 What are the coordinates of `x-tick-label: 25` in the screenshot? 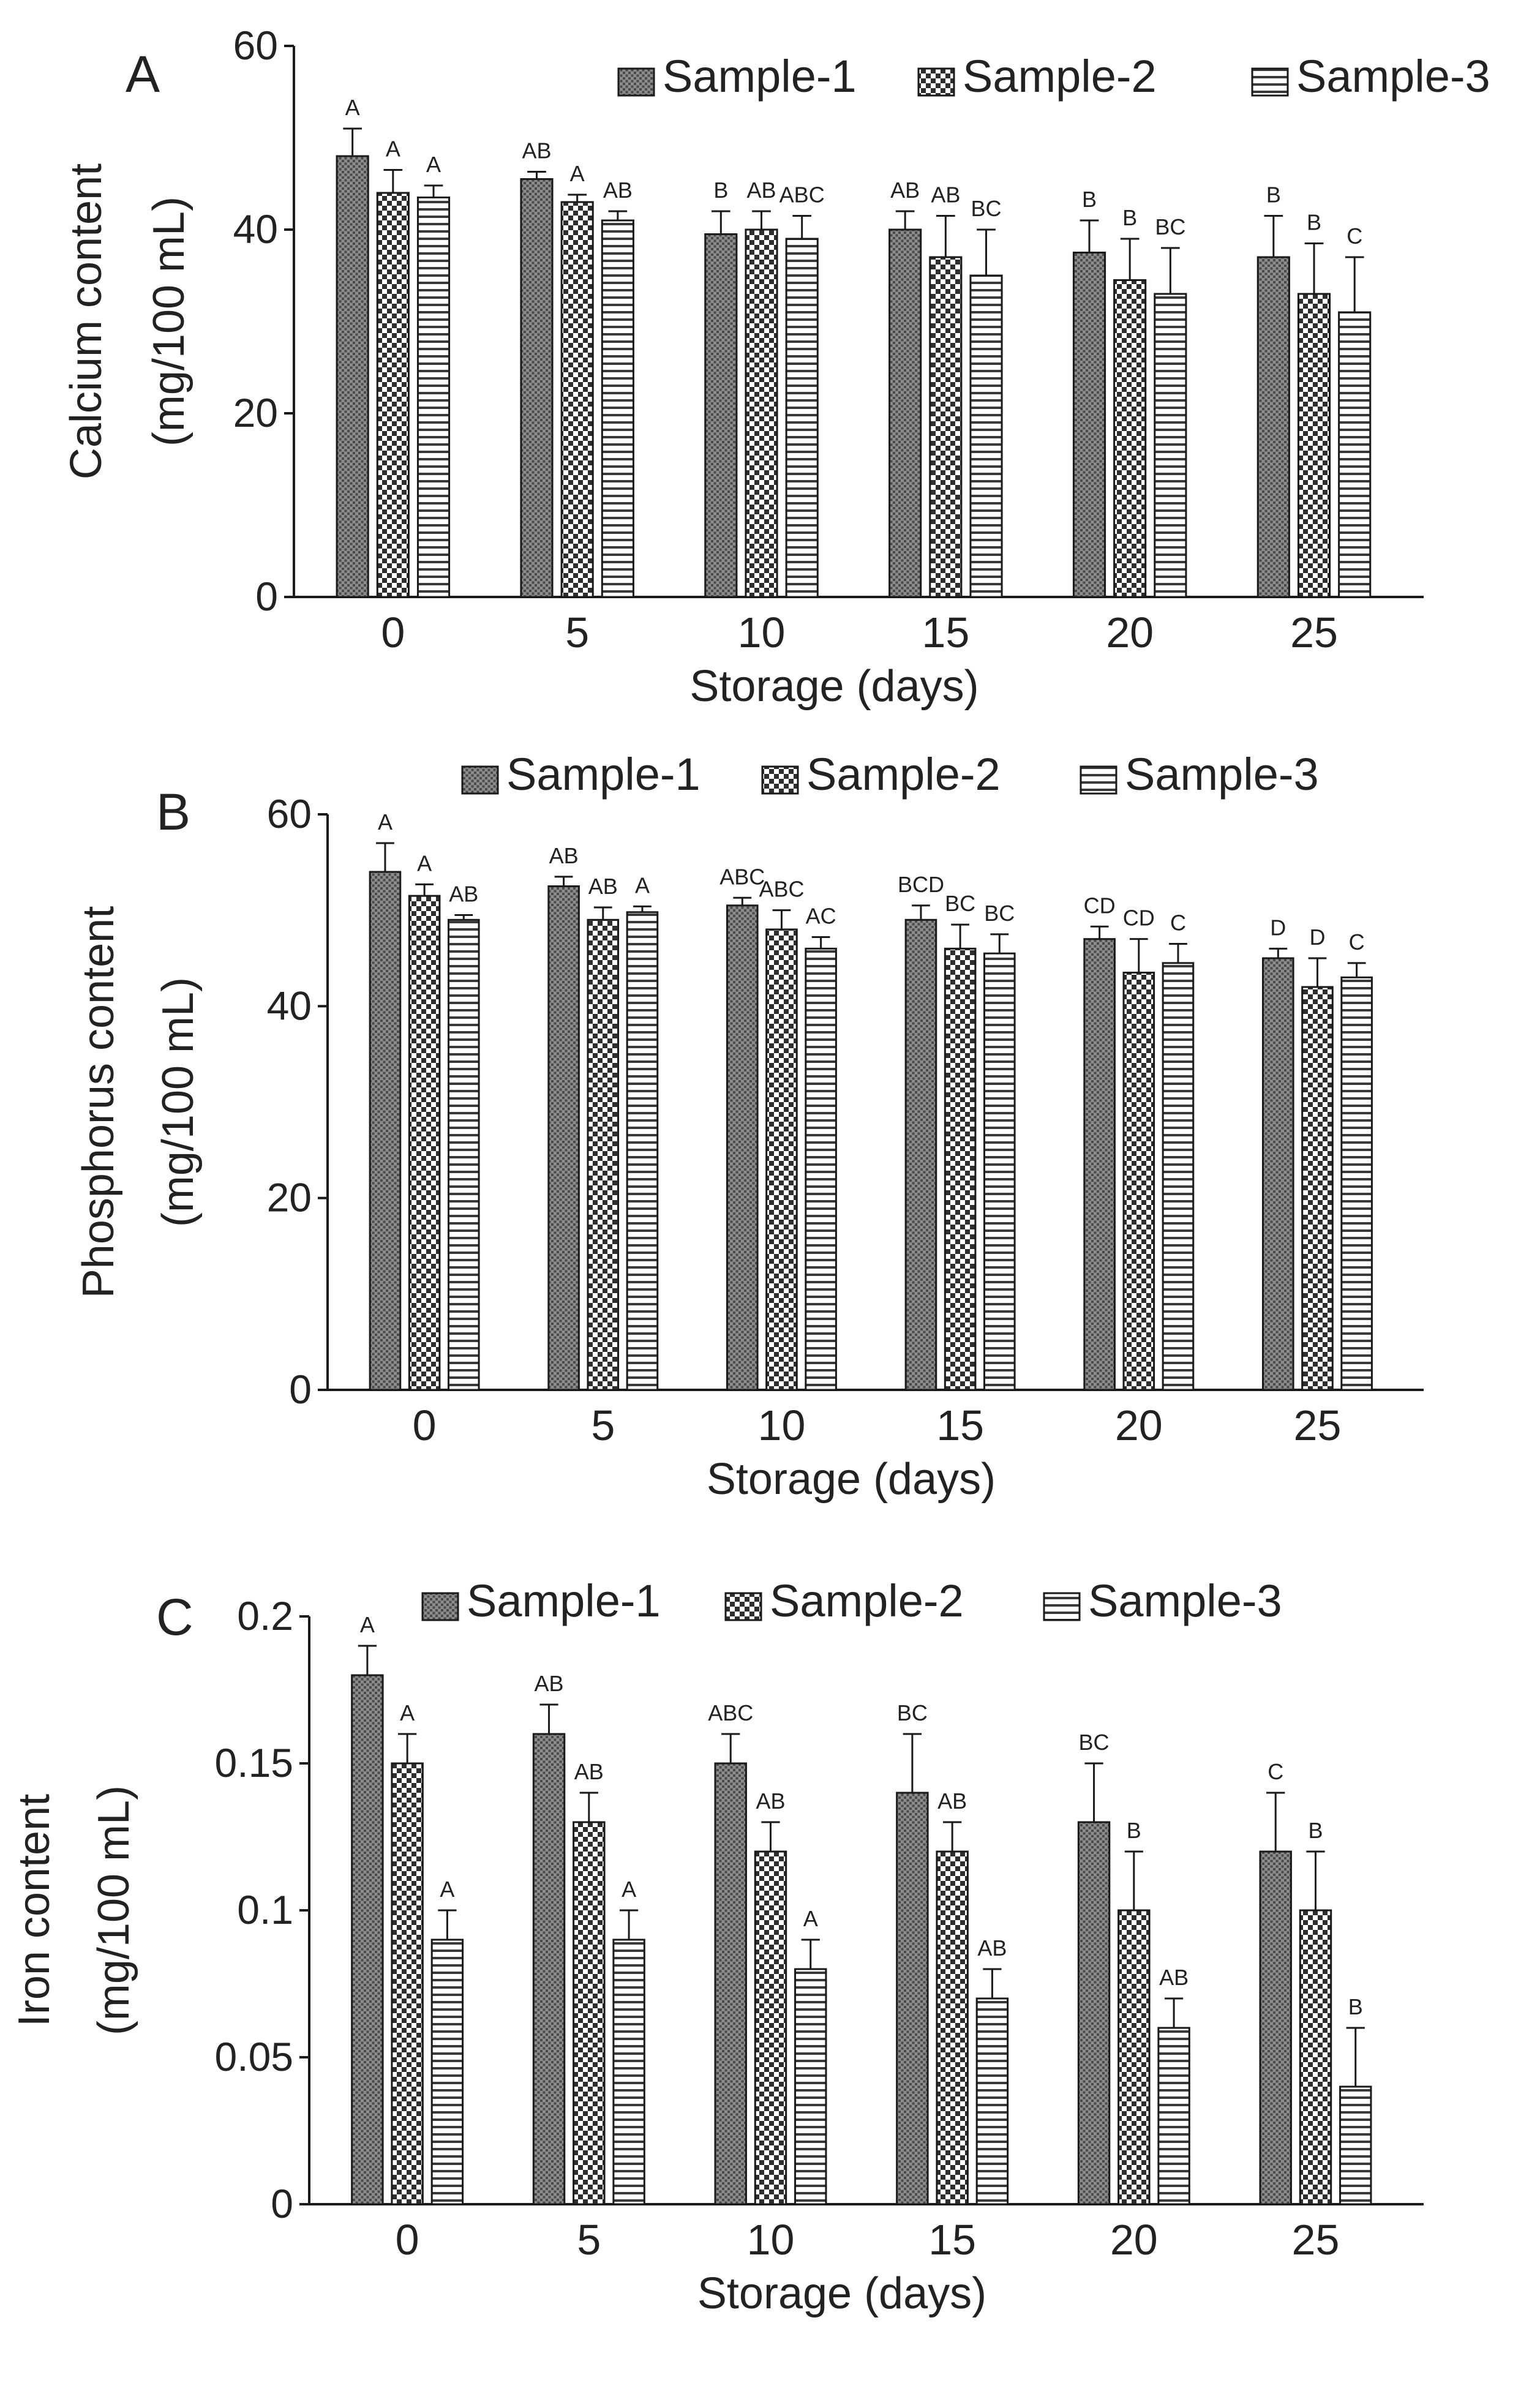 It's located at (1316, 2240).